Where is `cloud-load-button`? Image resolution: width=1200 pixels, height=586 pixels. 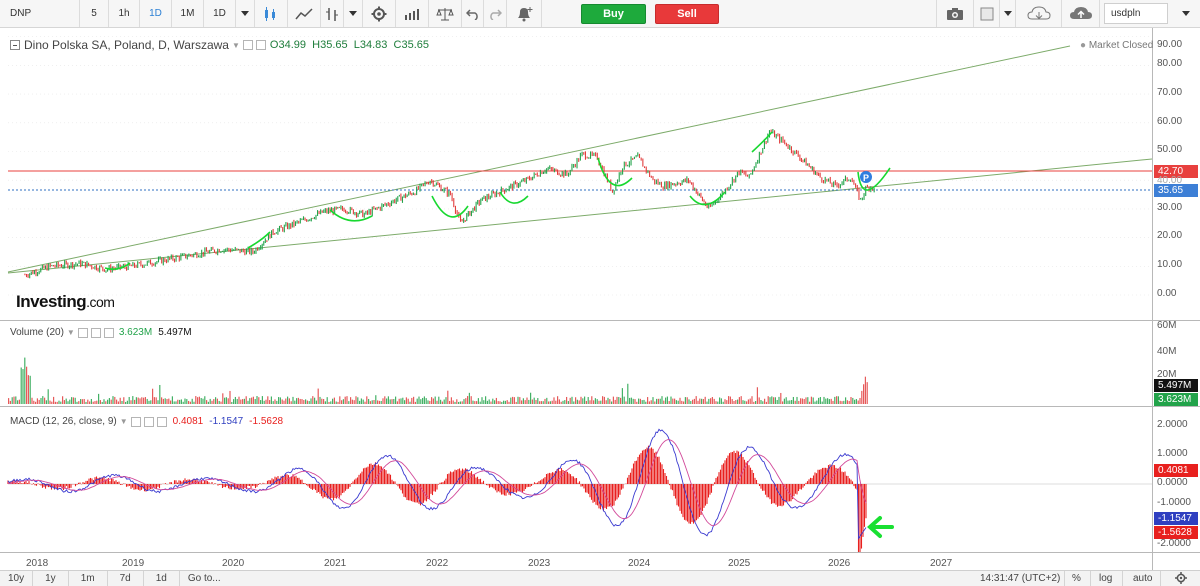
cloud-load-button is located at coordinates (1039, 13).